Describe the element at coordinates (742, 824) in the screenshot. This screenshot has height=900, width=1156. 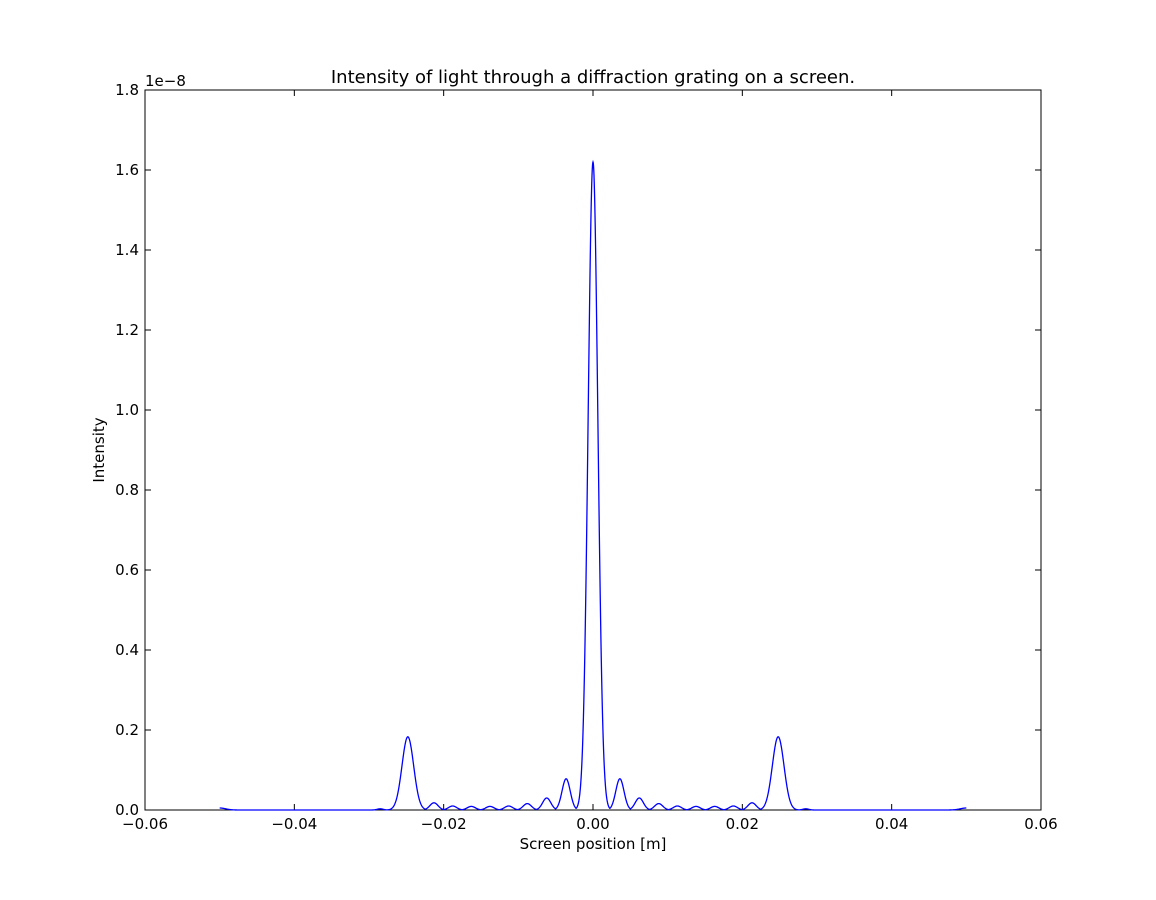
I see `x-tick-label: 0.02` at that location.